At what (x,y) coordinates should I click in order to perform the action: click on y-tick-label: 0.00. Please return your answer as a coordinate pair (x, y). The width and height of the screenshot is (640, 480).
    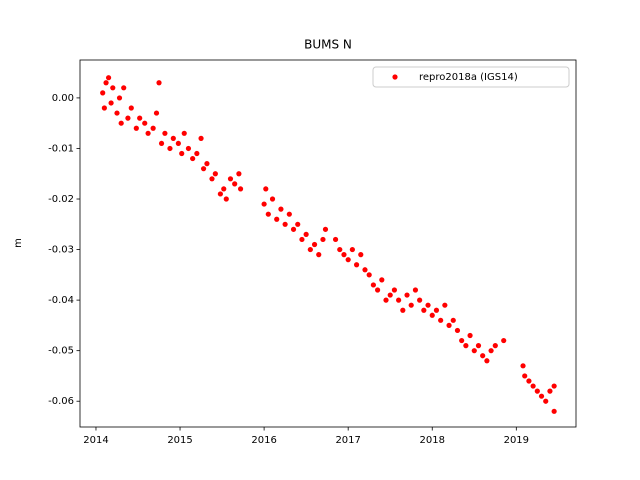
    Looking at the image, I should click on (63, 98).